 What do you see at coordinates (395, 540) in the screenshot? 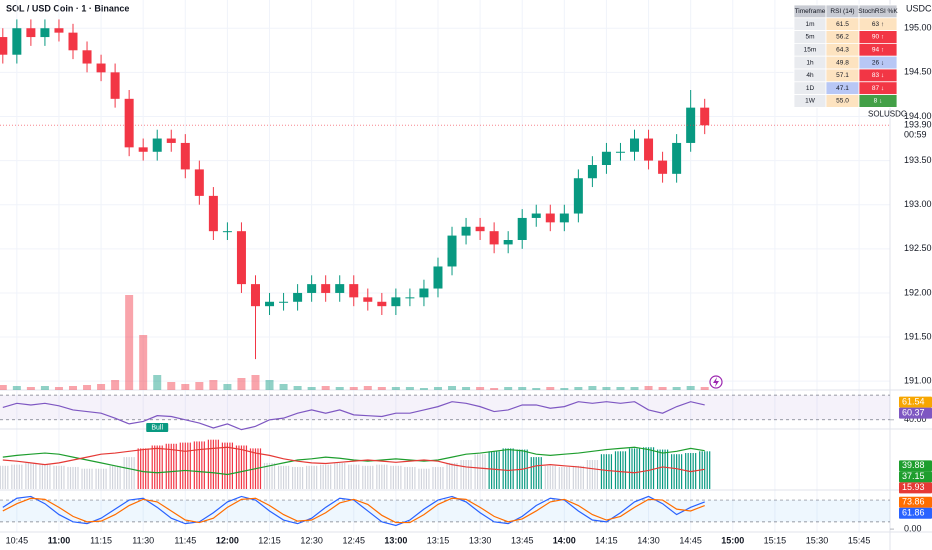
I see `x-tick-label: 13:00` at bounding box center [395, 540].